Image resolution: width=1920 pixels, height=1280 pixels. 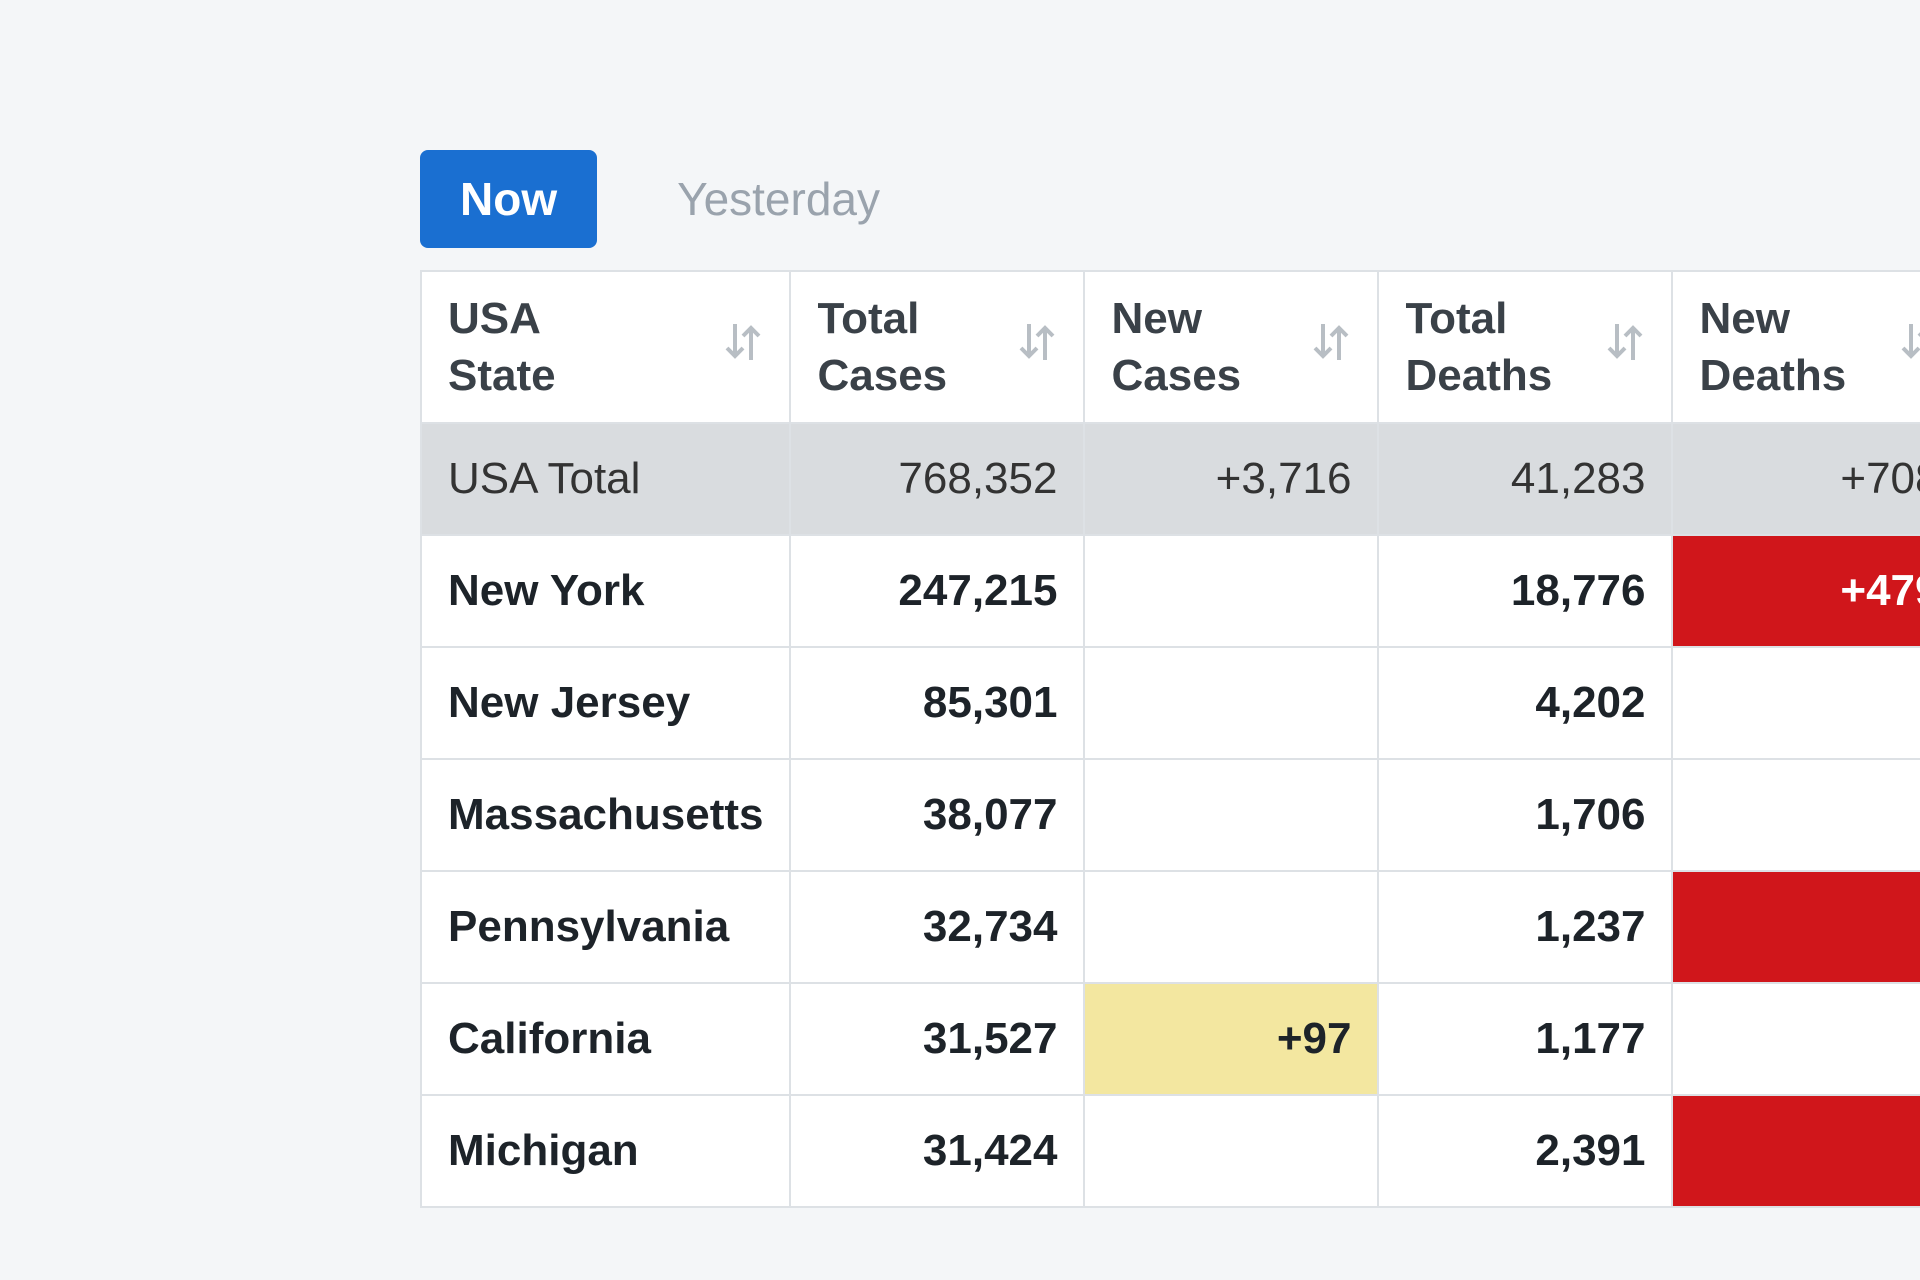 I want to click on state-name: Pennsylvania, so click(x=605, y=927).